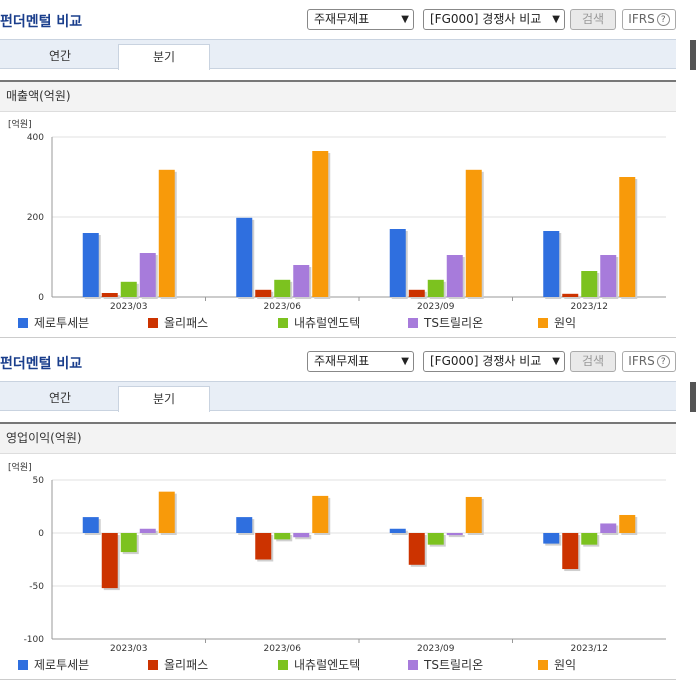 The image size is (696, 684). I want to click on x-tick-label: 2023/12, so click(589, 649).